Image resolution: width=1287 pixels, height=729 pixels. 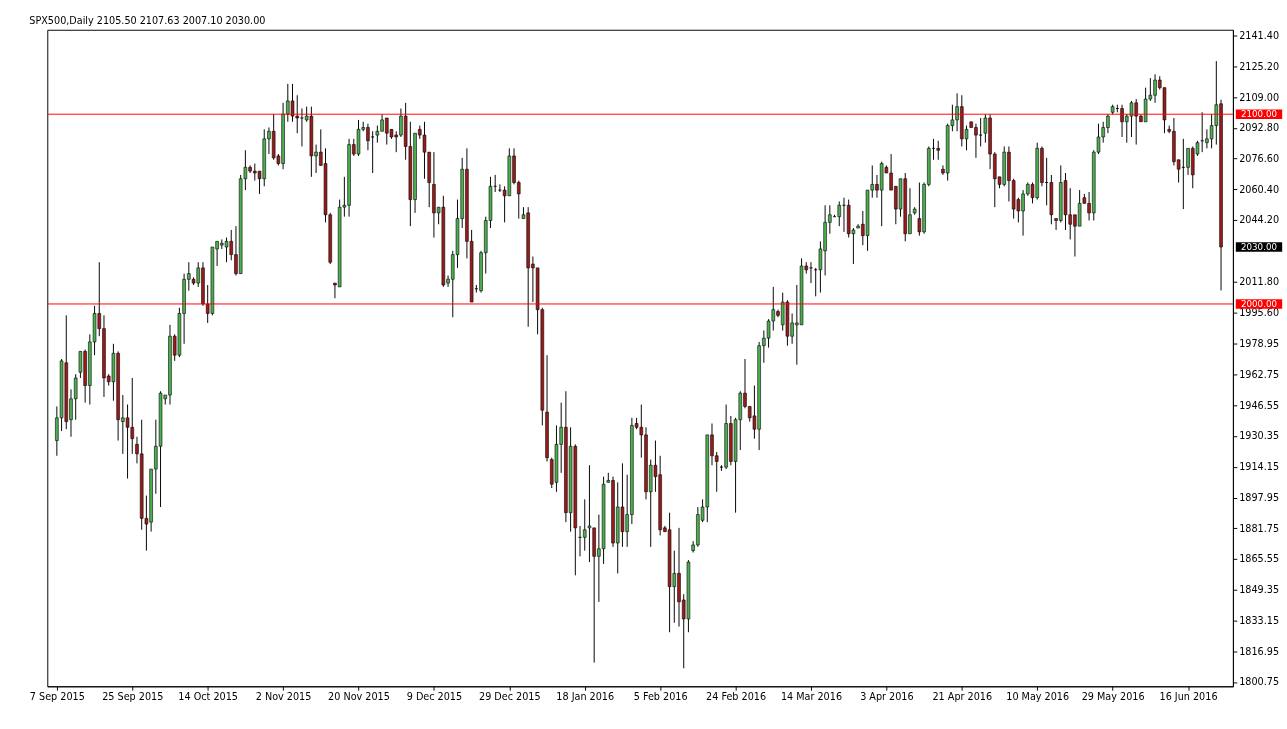 What do you see at coordinates (1259, 651) in the screenshot?
I see `y-tick-label: 1816.95` at bounding box center [1259, 651].